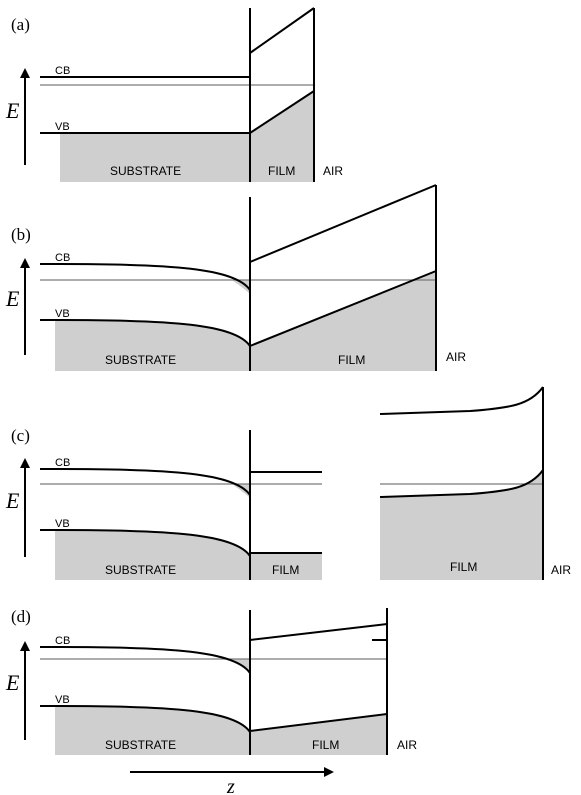 The height and width of the screenshot is (795, 581). Describe the element at coordinates (174, 94) in the screenshot. I see `panel-a: (a) E CB VB SUBSTRATE FILM AIR` at that location.